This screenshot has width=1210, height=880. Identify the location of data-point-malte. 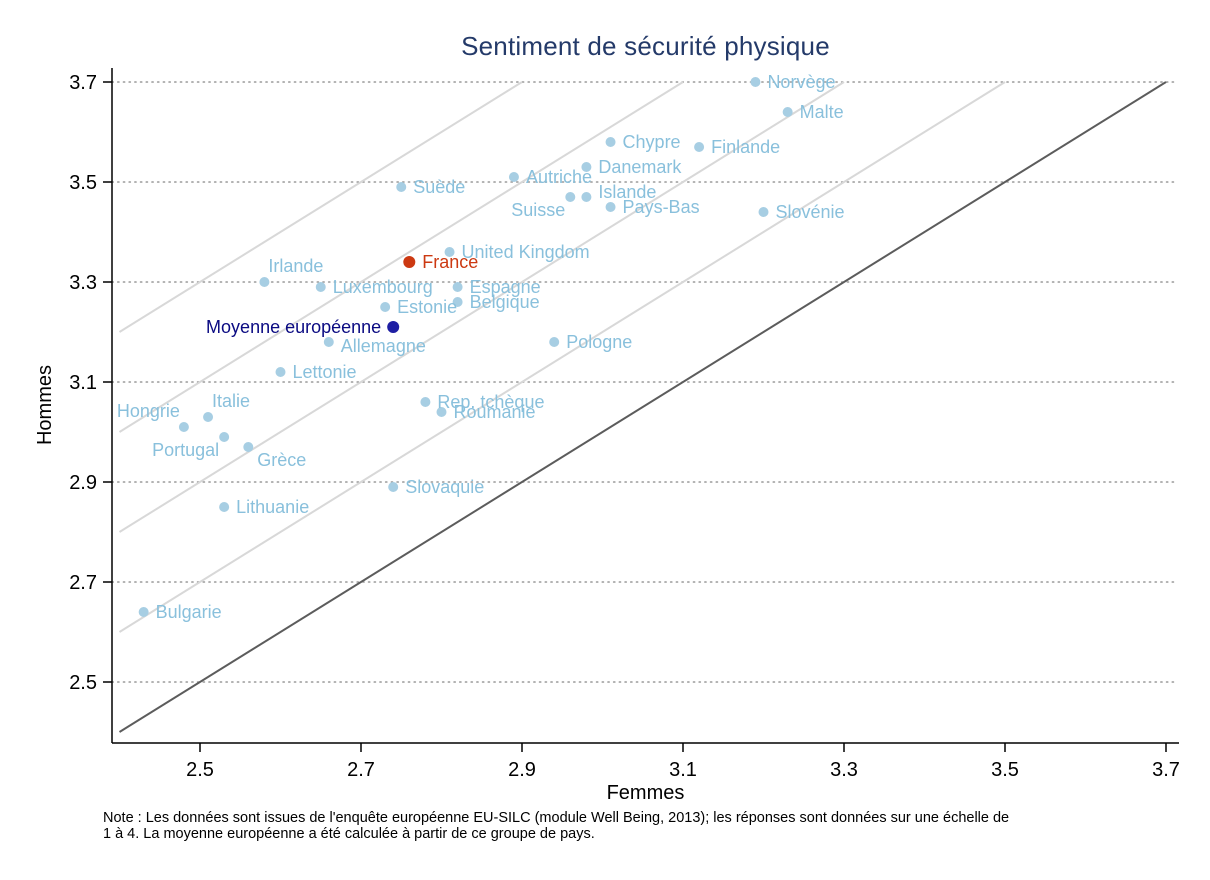
(787, 112).